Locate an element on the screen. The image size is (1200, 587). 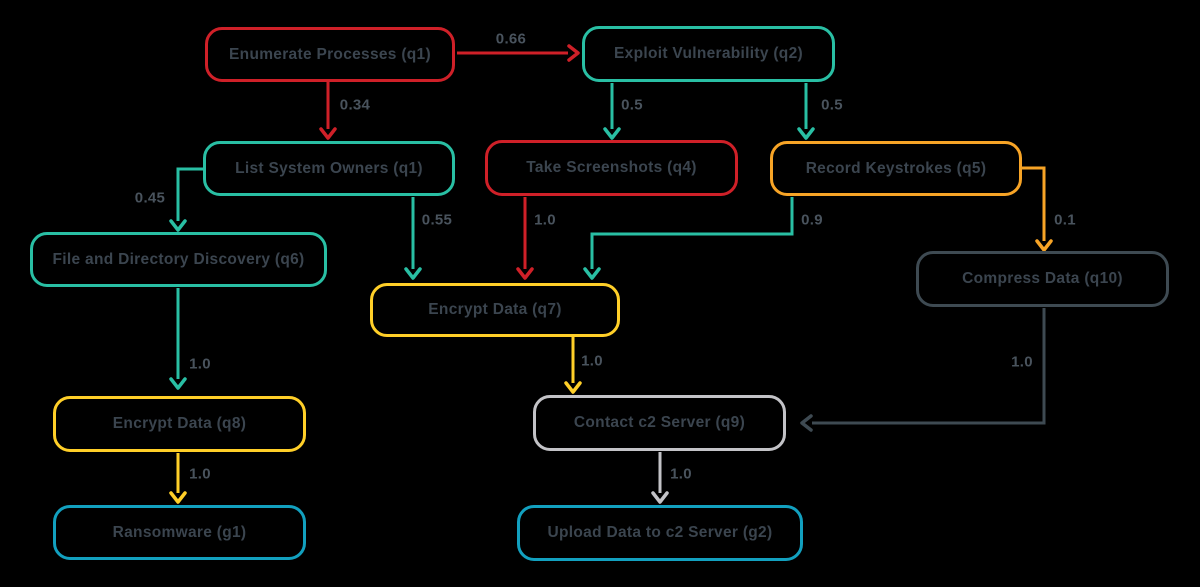
node-list-system-owners: List System Owners (q1) is located at coordinates (329, 168).